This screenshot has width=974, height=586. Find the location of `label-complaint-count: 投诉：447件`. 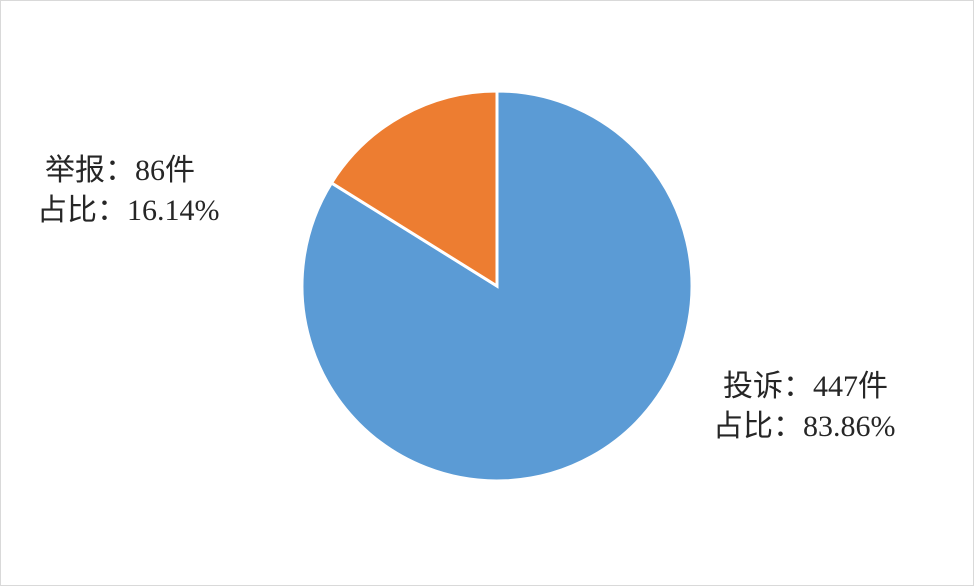

label-complaint-count: 投诉：447件 is located at coordinates (805, 386).